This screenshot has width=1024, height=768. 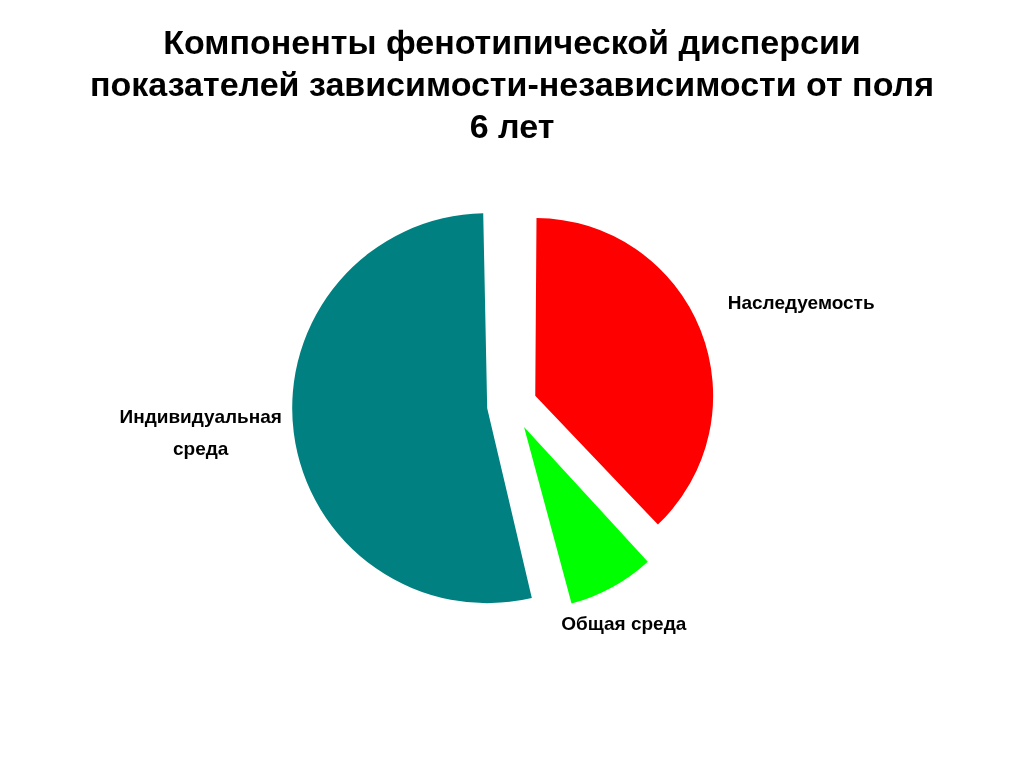 I want to click on chart-title: Компоненты фенотипической дисперсии показателей зависимости-независимости от поля 6 лет, so click(x=512, y=84).